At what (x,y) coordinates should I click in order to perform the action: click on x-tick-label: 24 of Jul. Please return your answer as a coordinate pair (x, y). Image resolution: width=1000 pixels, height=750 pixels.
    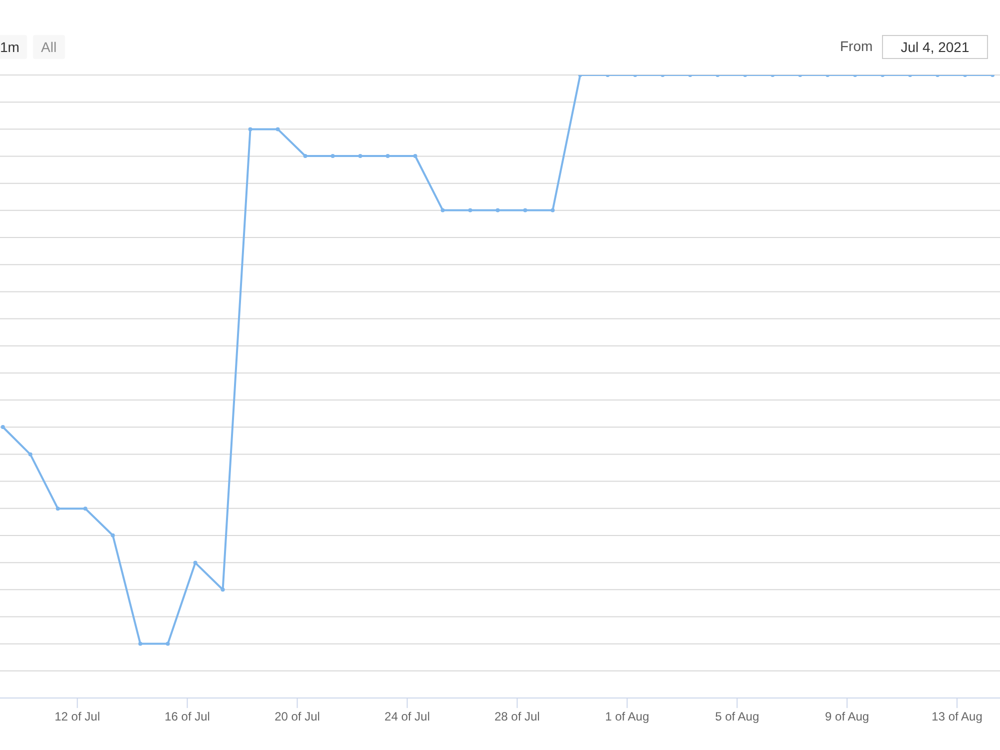
    Looking at the image, I should click on (407, 717).